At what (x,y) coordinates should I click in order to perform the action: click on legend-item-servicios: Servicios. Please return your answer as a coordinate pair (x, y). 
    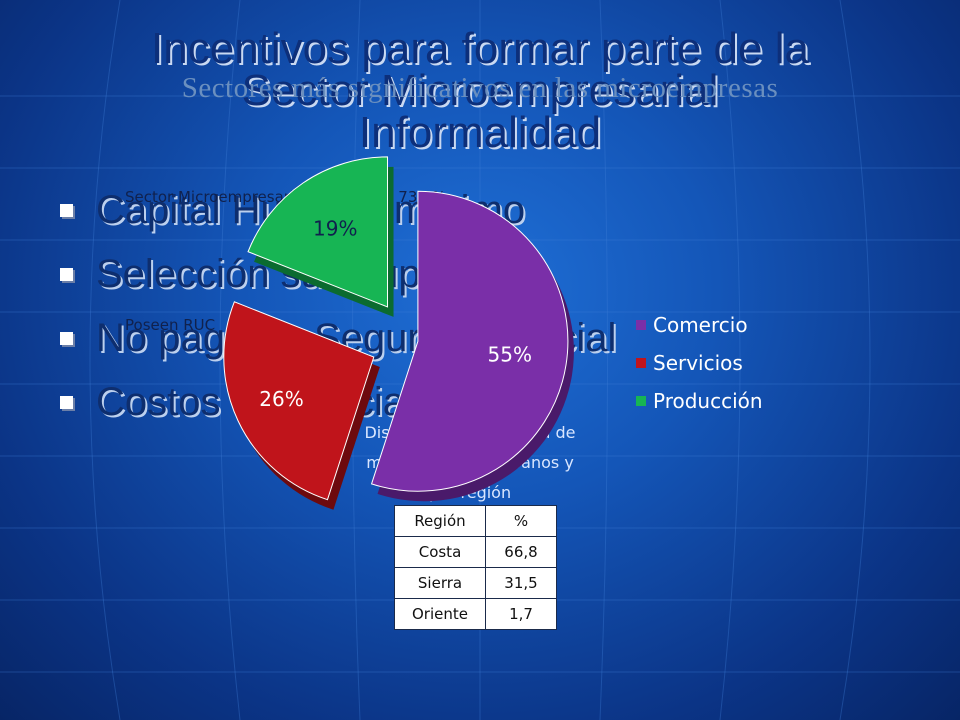
    Looking at the image, I should click on (699, 367).